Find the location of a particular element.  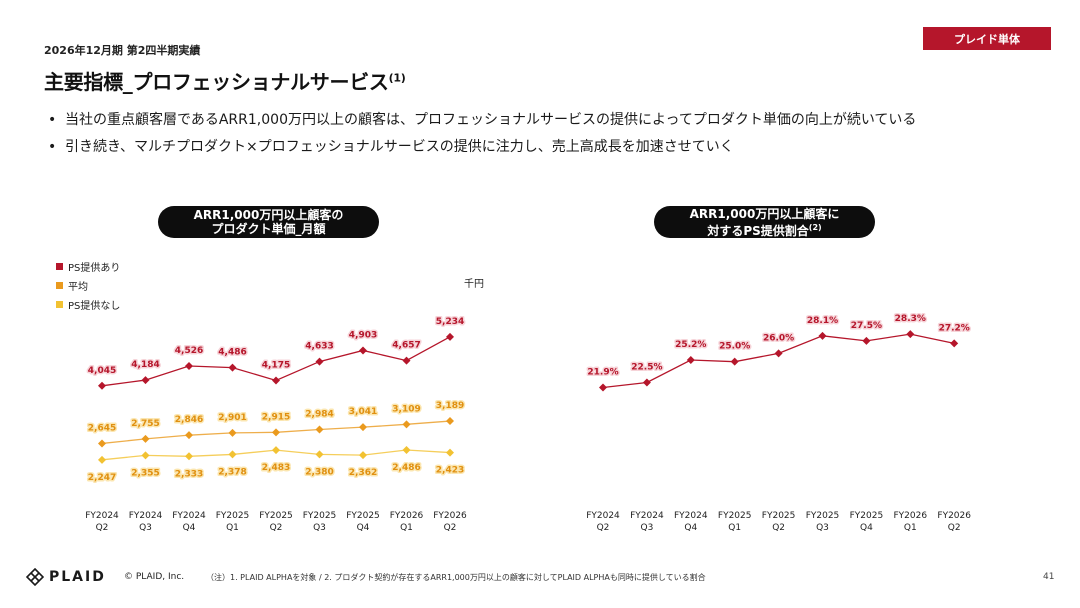

legend-item-ps-not-provided: PS提供なし is located at coordinates (88, 304).